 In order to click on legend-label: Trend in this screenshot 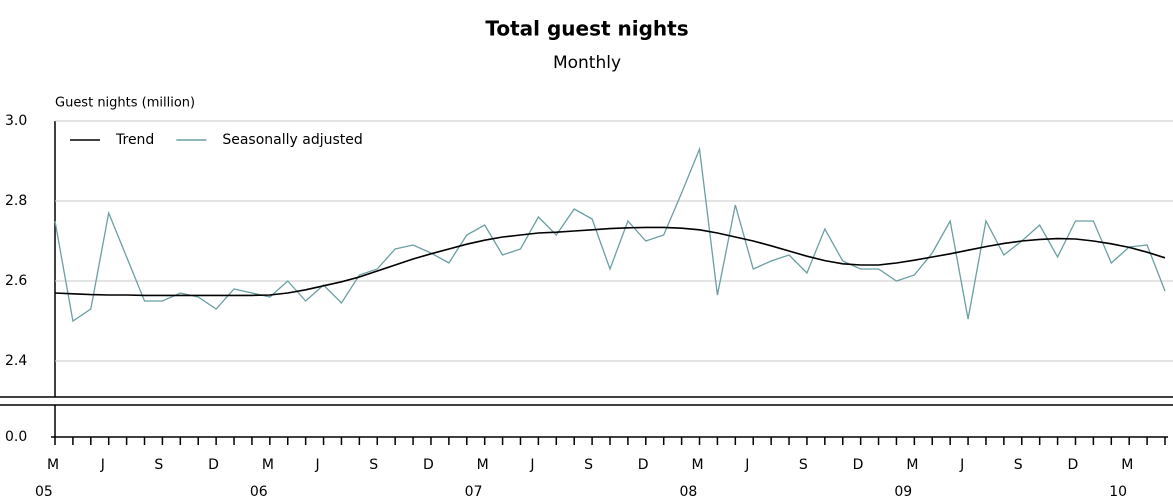, I will do `click(134, 140)`.